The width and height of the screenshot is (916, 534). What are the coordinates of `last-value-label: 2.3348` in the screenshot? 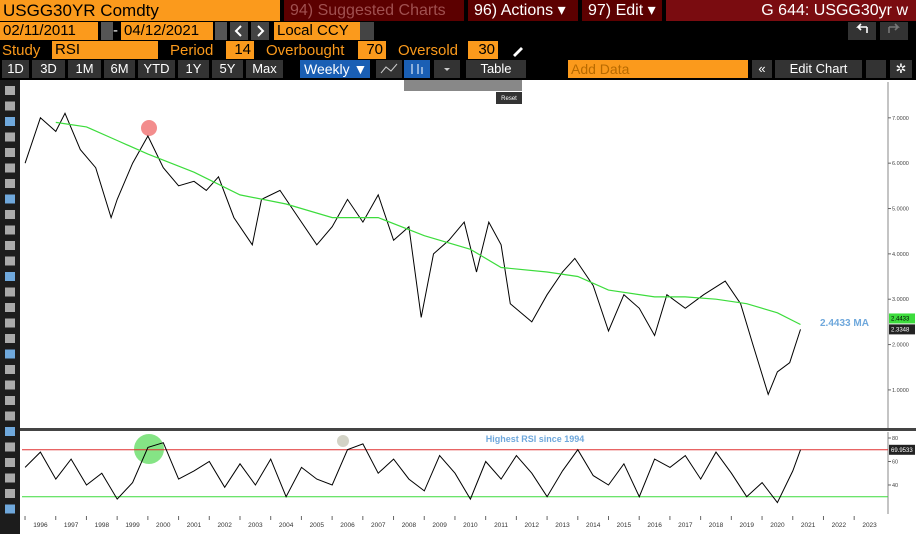 It's located at (900, 330).